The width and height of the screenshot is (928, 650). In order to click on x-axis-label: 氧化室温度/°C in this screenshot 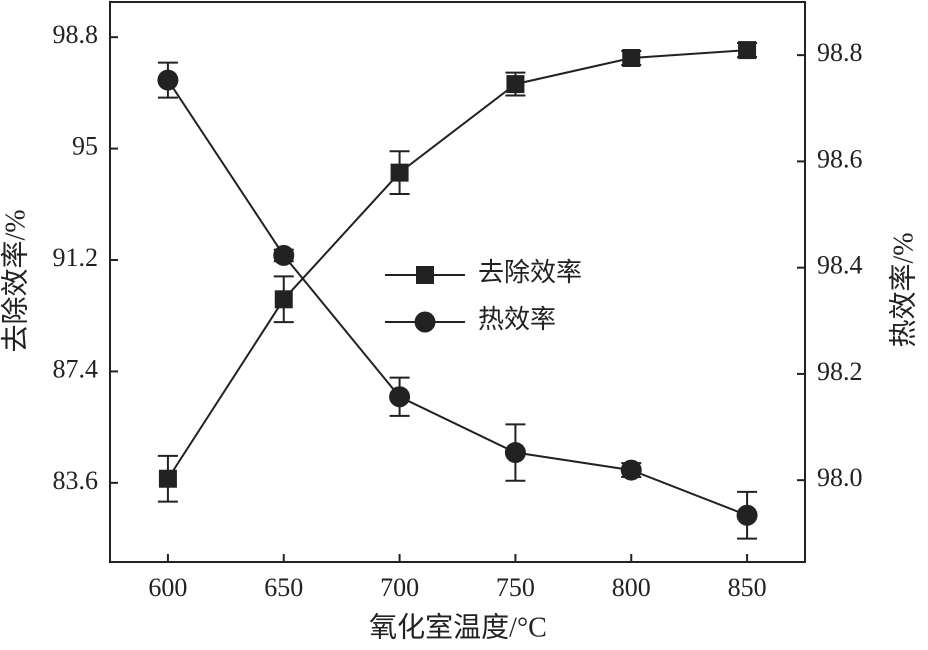, I will do `click(458, 627)`.